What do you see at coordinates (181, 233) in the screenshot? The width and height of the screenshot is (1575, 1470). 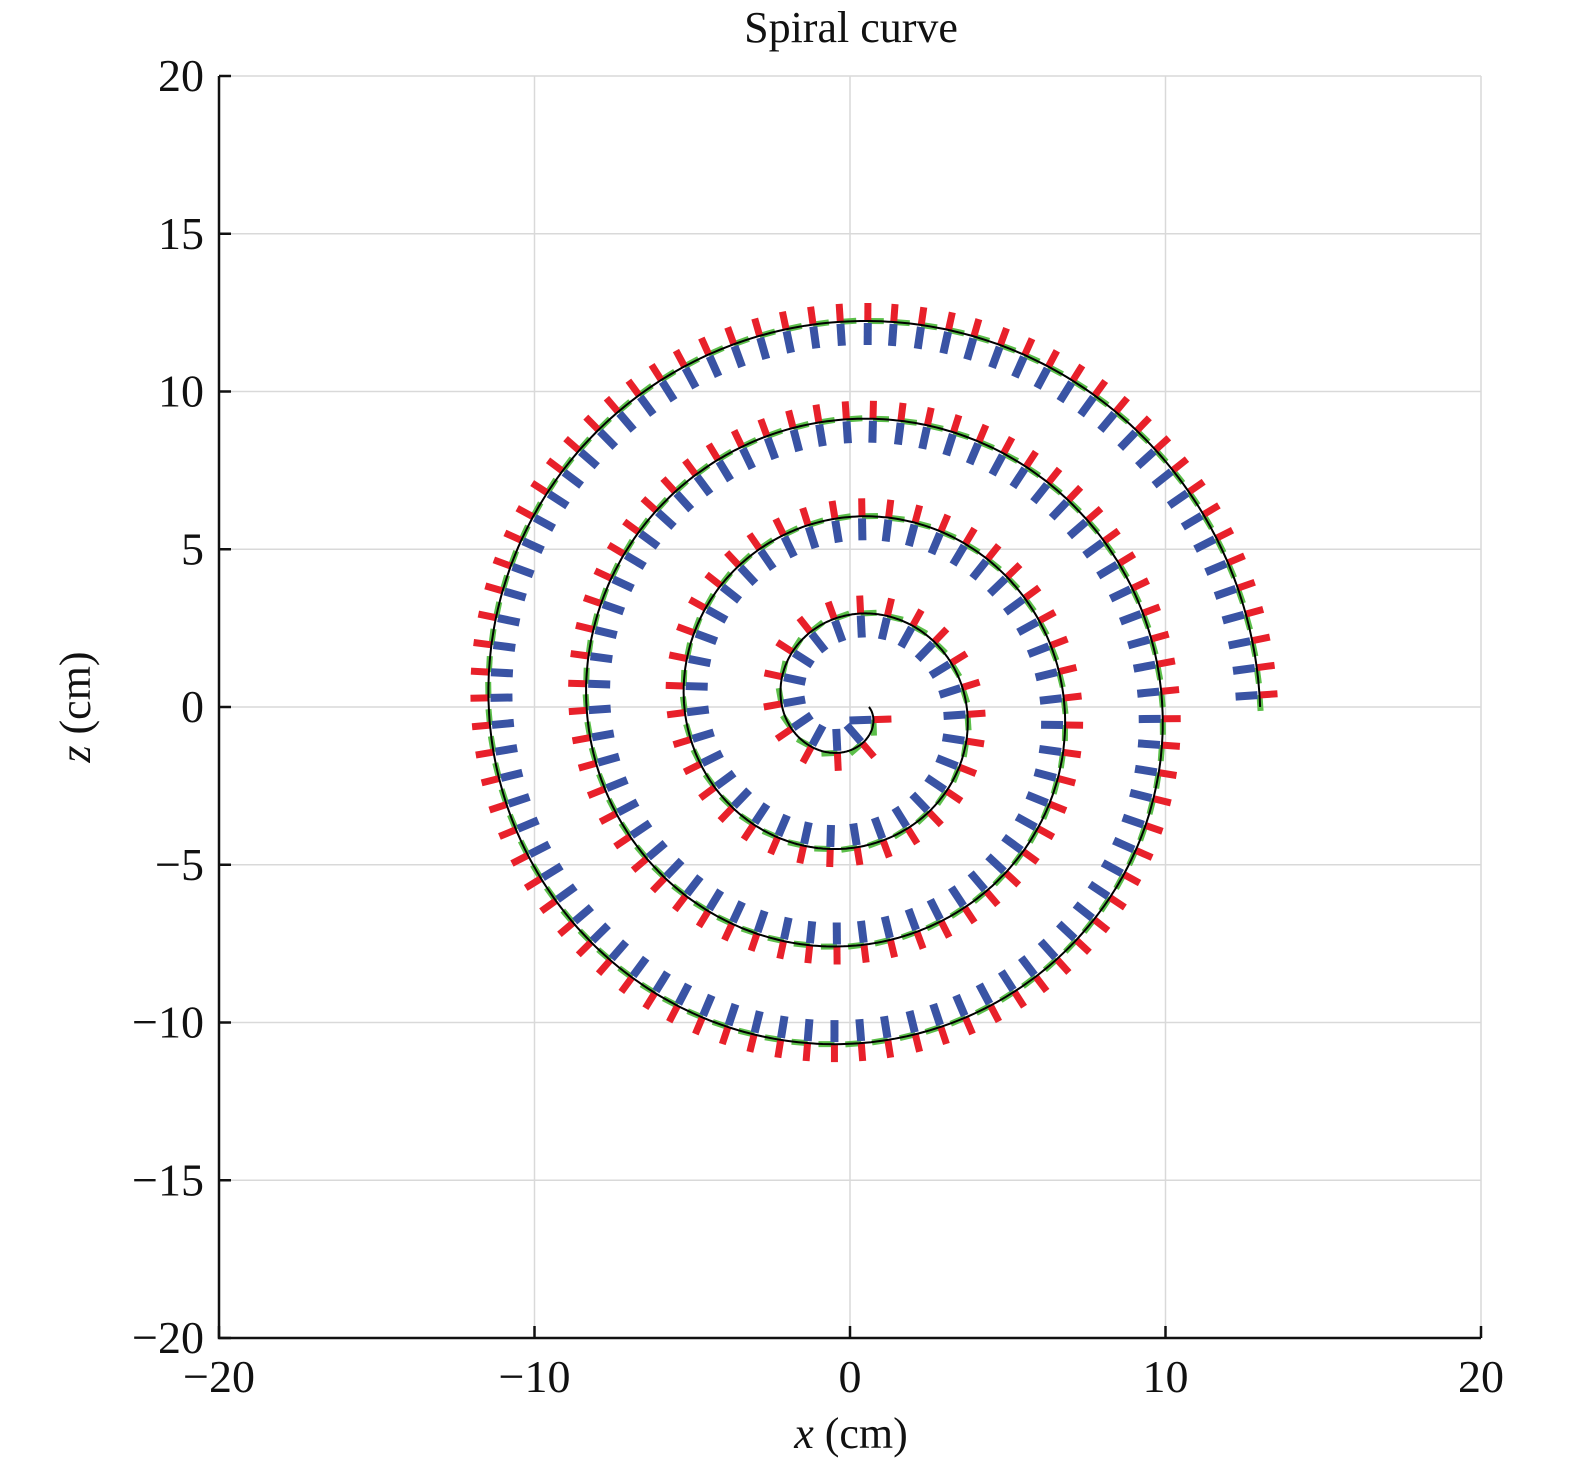 I see `y-tick-label: 15` at bounding box center [181, 233].